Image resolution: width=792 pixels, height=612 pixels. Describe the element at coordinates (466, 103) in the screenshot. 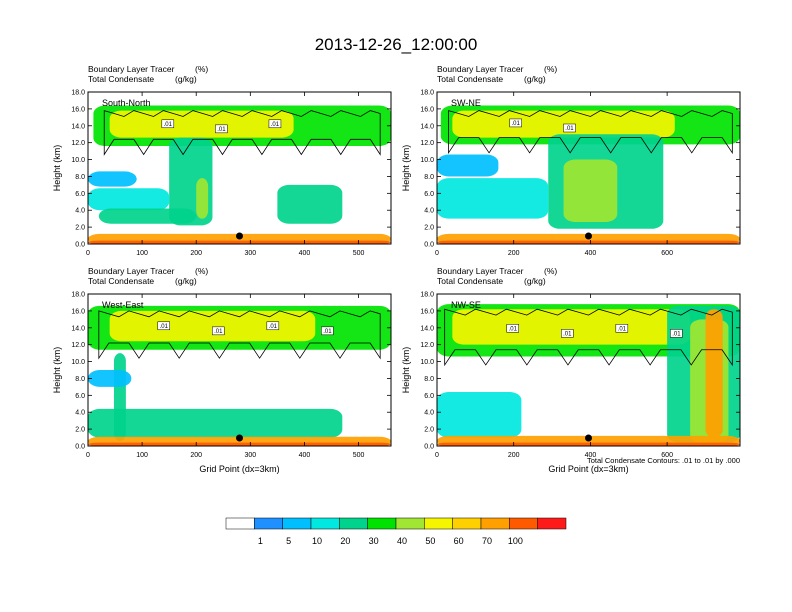

I see `cross-section-label: SW-NE` at that location.